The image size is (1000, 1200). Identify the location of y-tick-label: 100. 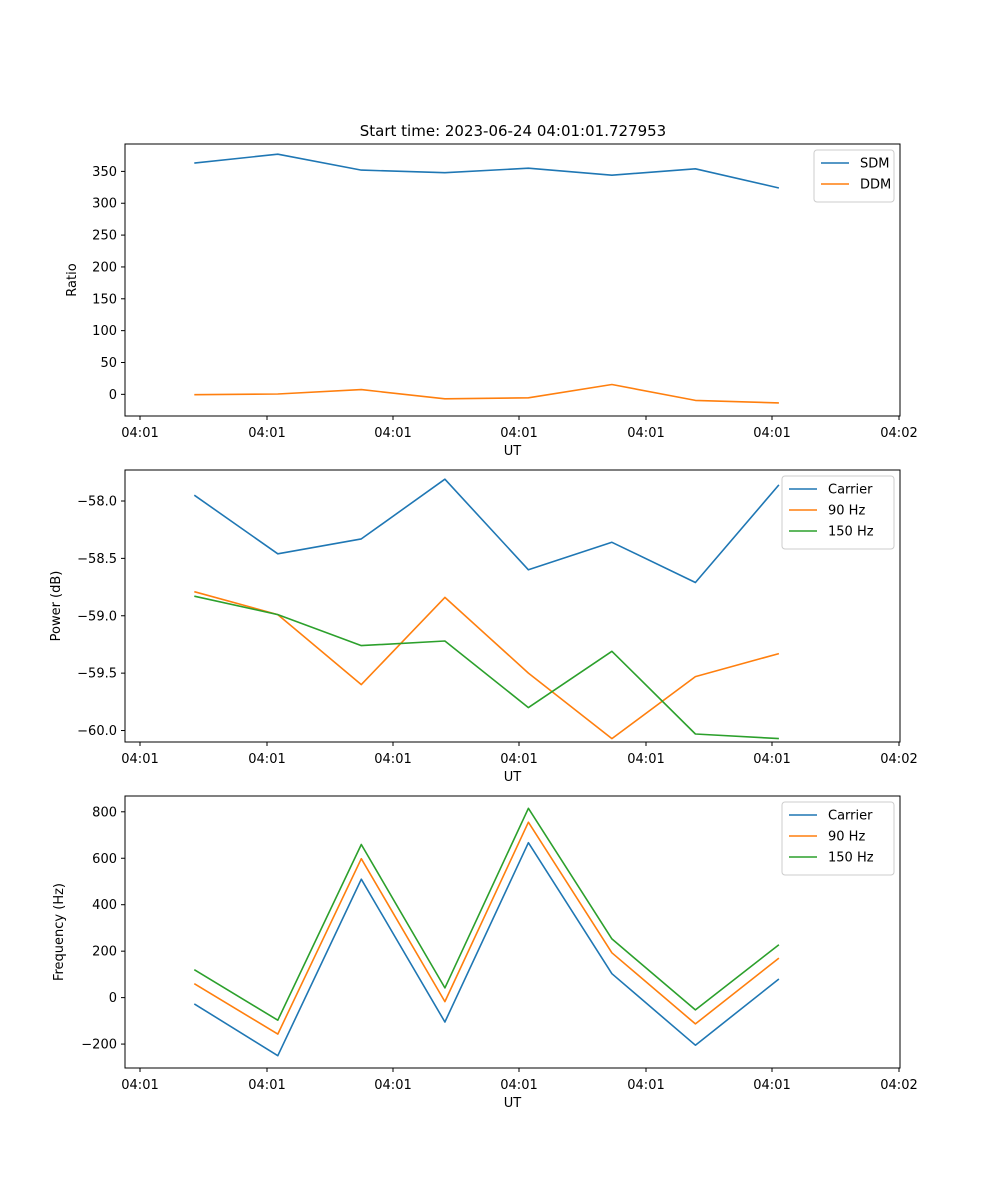
(104, 331).